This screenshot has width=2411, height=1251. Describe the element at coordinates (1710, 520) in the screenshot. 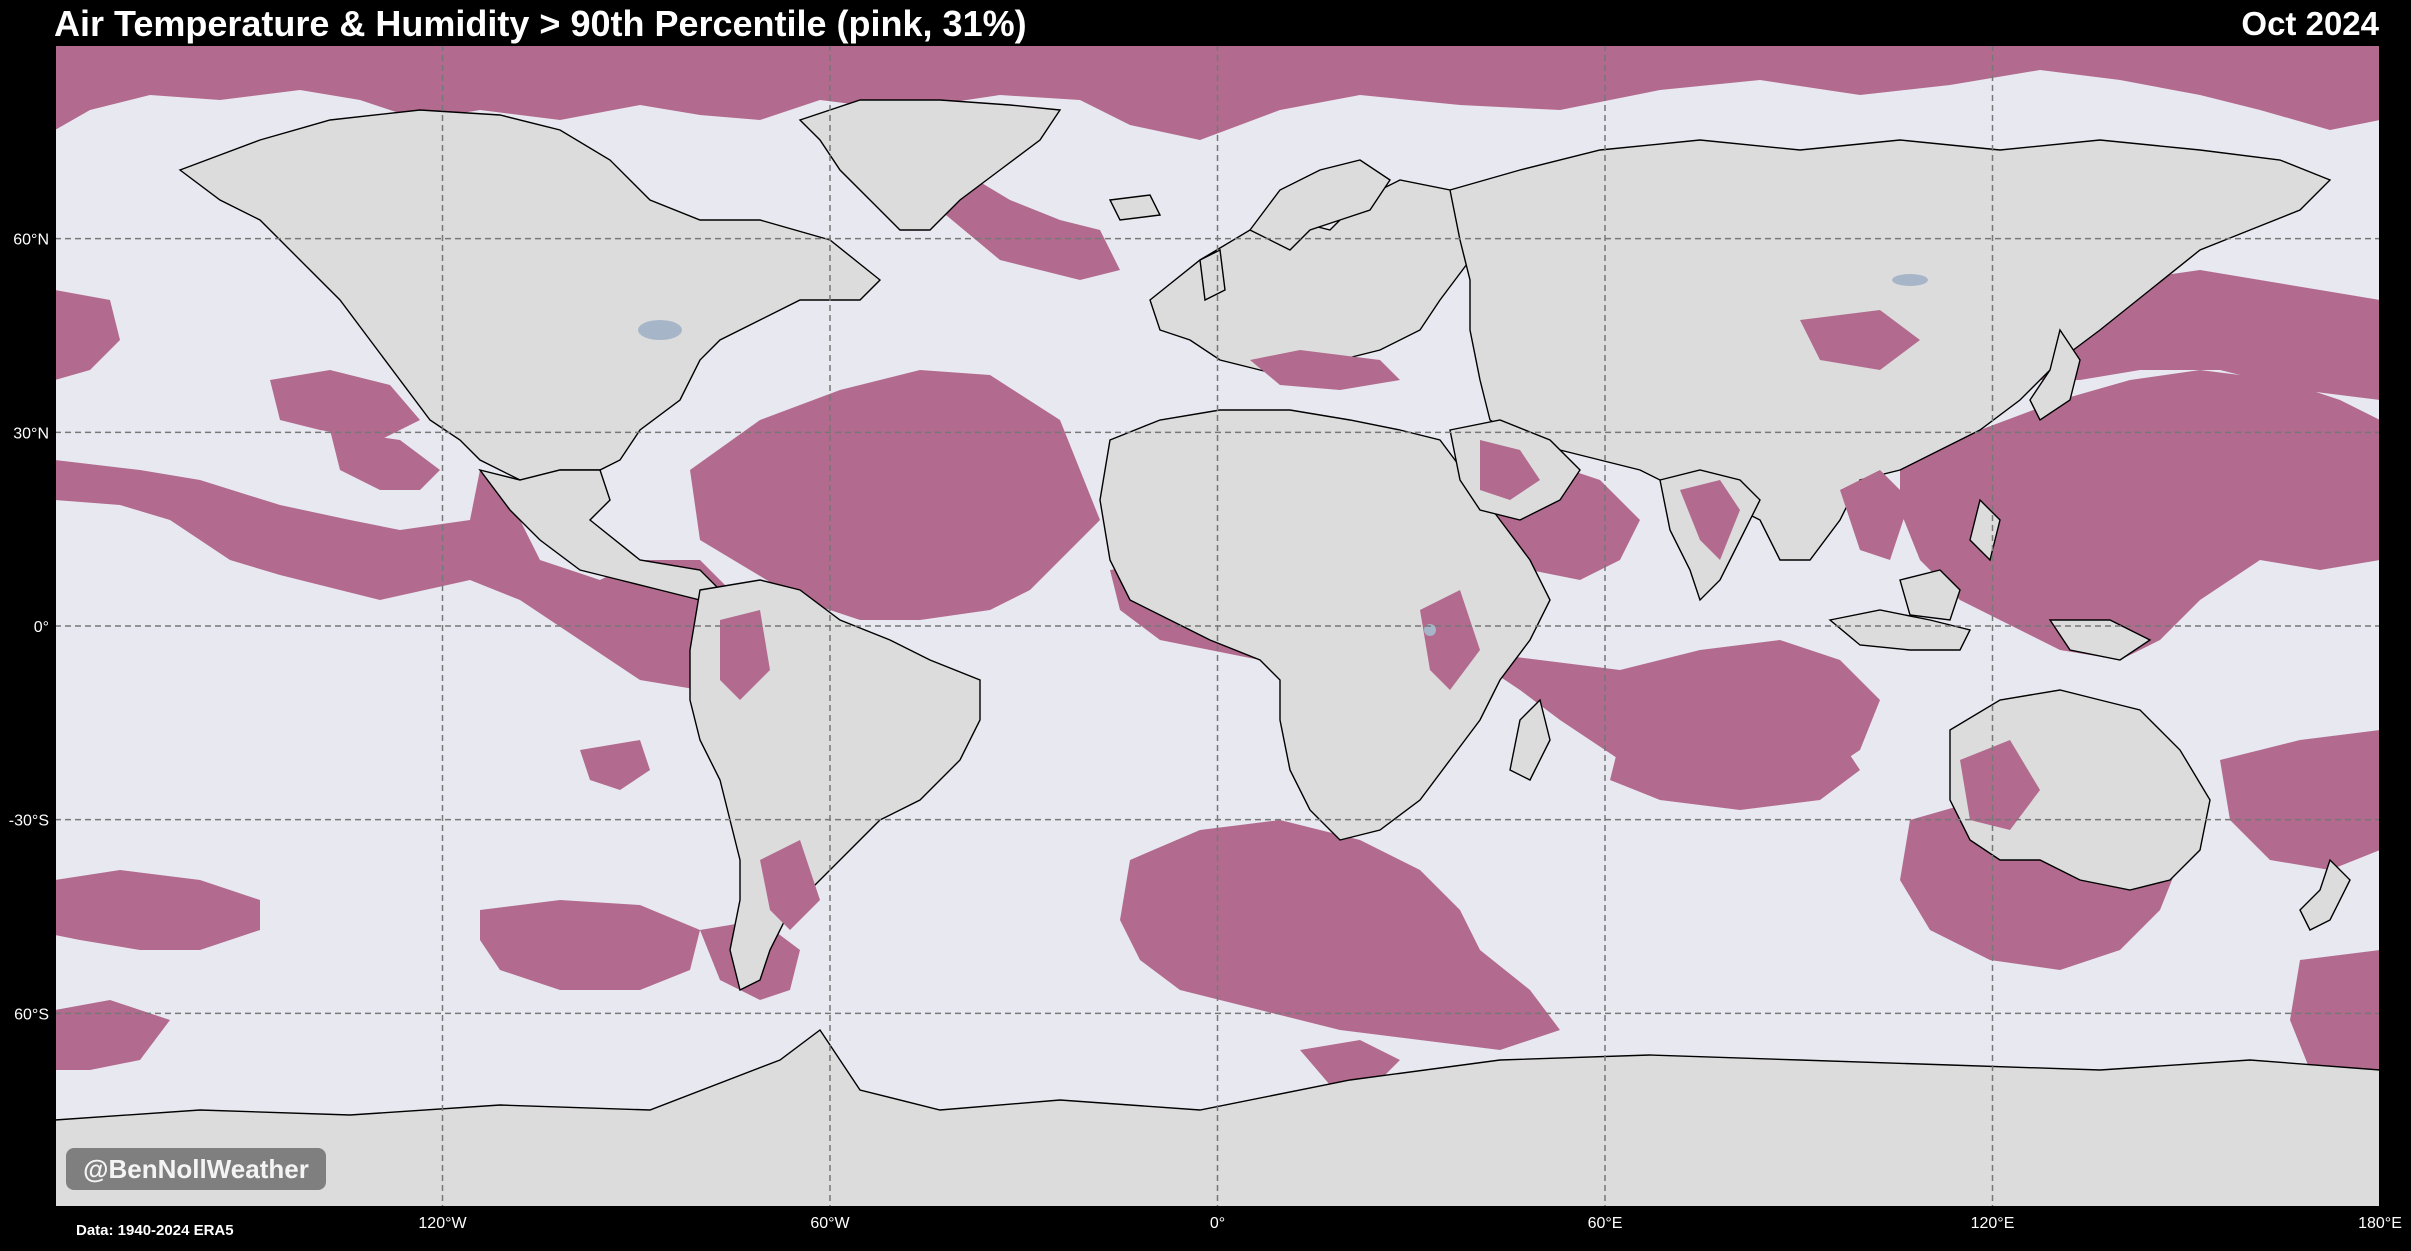

I see `anomaly-india` at that location.